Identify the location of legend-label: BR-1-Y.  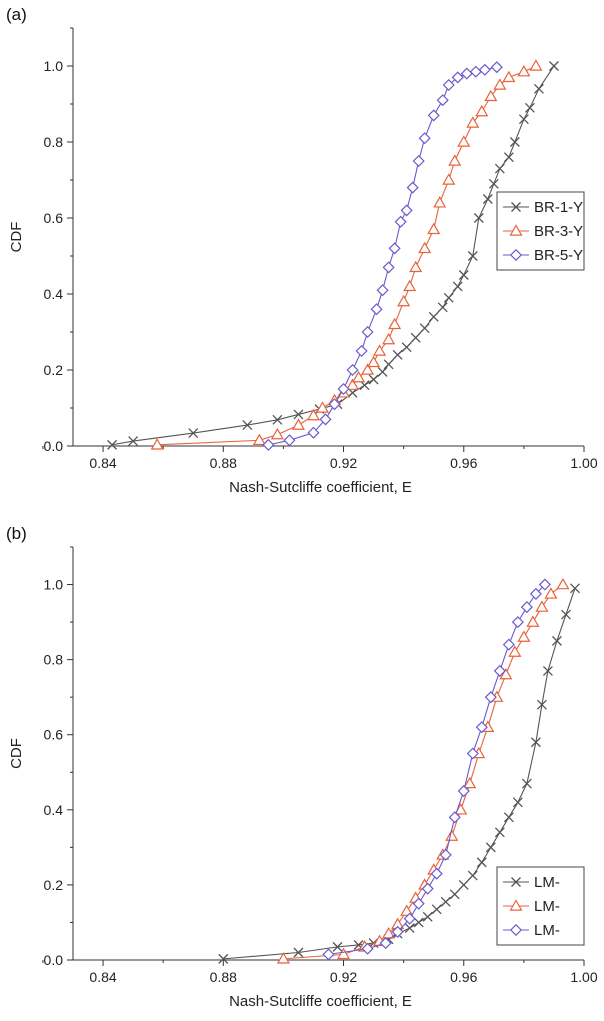
(558, 207).